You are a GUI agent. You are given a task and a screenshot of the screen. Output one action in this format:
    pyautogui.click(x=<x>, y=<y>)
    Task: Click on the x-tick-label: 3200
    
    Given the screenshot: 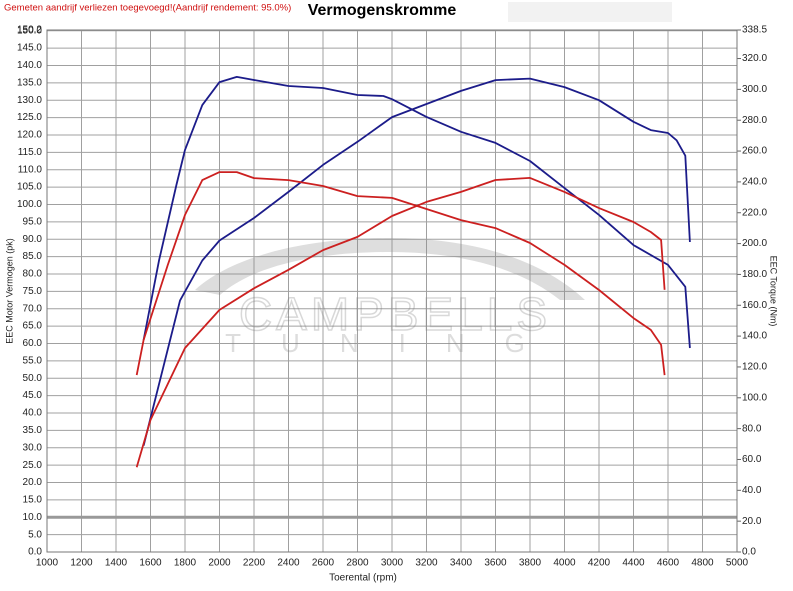 What is the action you would take?
    pyautogui.click(x=426, y=563)
    